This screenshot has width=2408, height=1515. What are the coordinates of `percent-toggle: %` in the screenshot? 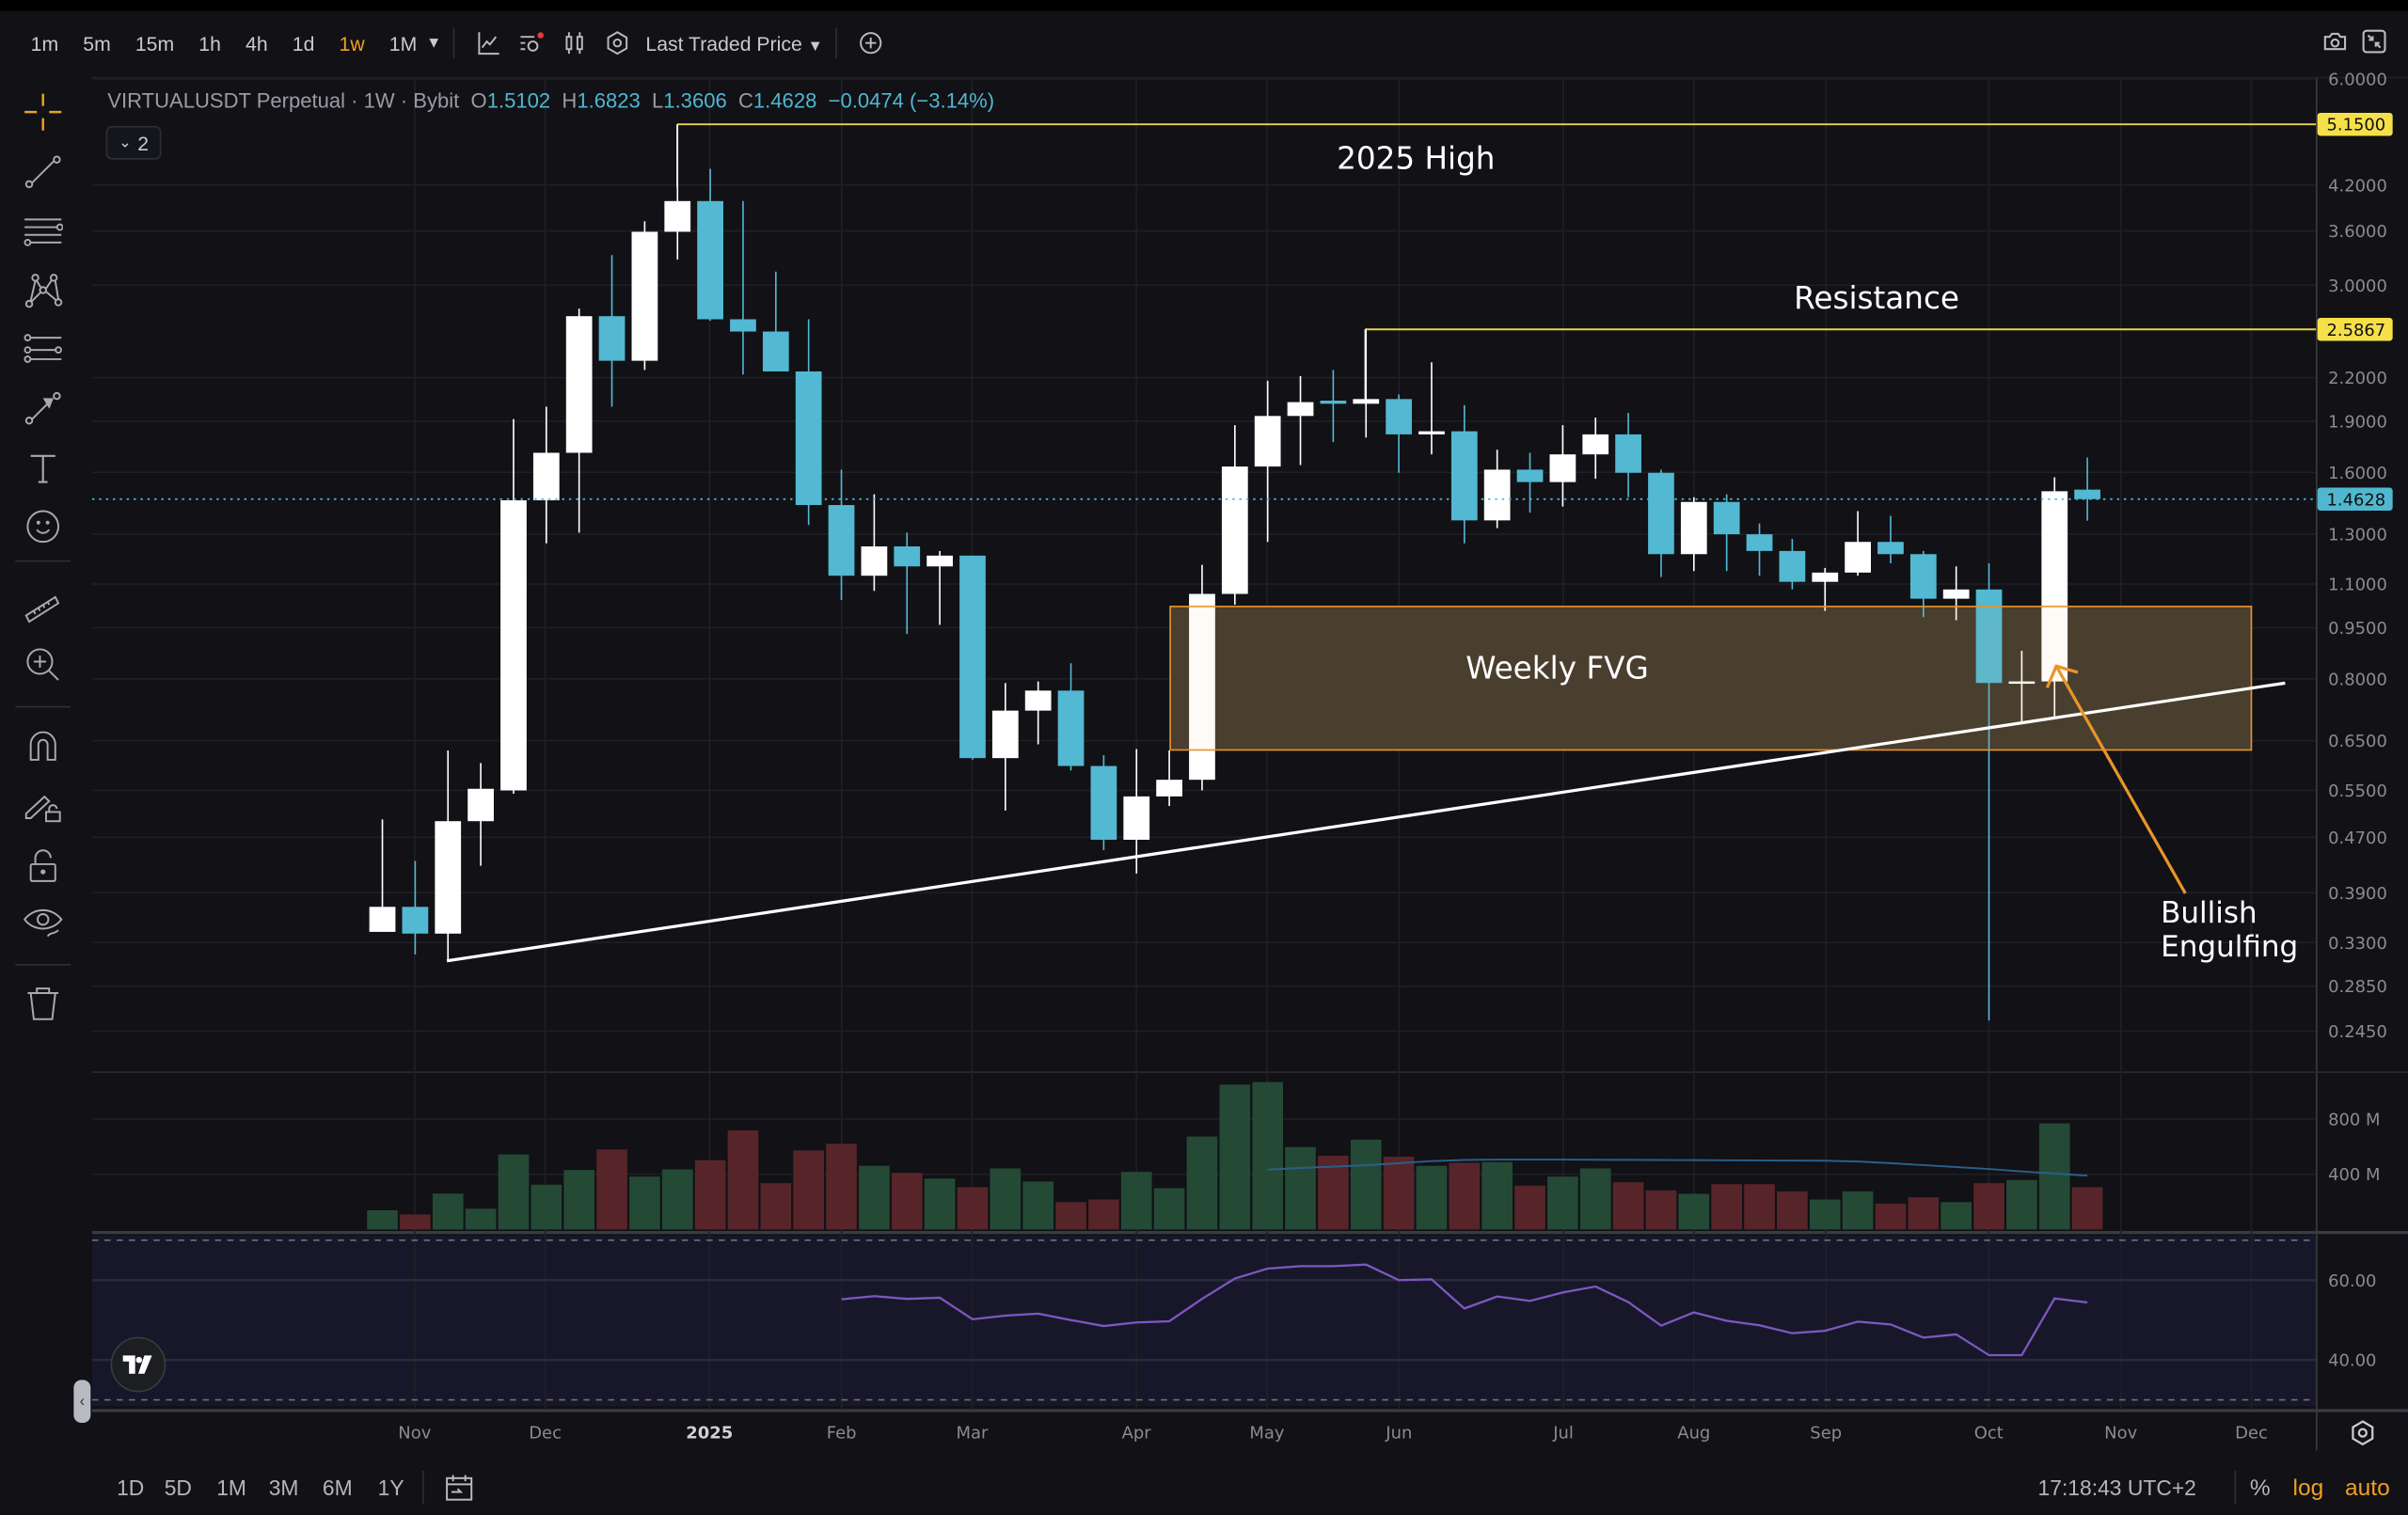 It's located at (2260, 1488).